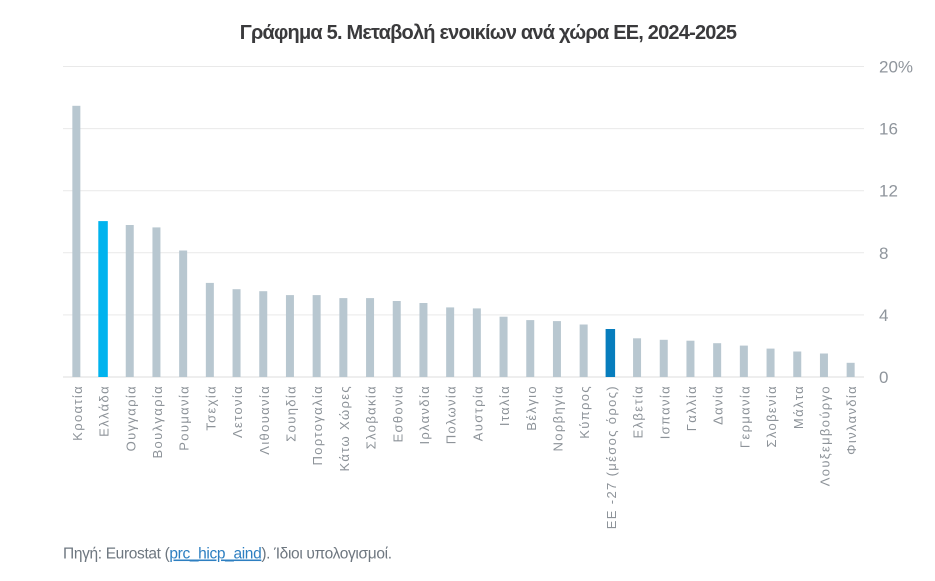 This screenshot has height=581, width=935. Describe the element at coordinates (371, 417) in the screenshot. I see `svg-text: Σλοβακία` at that location.